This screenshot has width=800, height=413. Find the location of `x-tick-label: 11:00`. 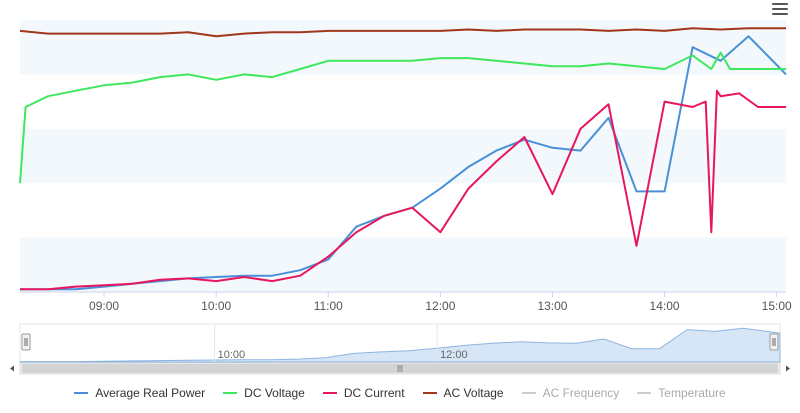

x-tick-label: 11:00 is located at coordinates (328, 306).